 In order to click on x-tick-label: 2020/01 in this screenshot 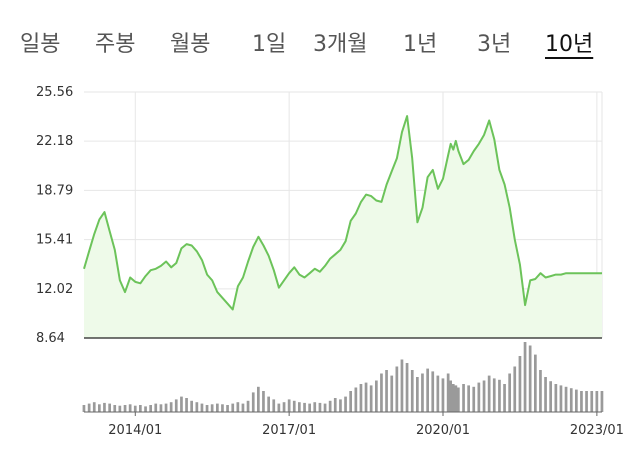, I will do `click(443, 430)`.